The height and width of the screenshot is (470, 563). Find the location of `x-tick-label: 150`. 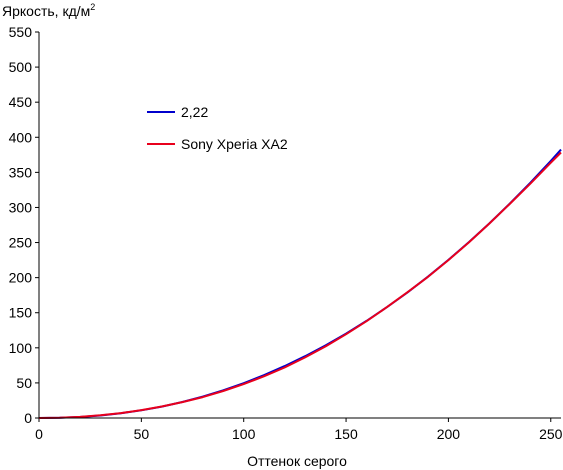

x-tick-label: 150 is located at coordinates (346, 434).